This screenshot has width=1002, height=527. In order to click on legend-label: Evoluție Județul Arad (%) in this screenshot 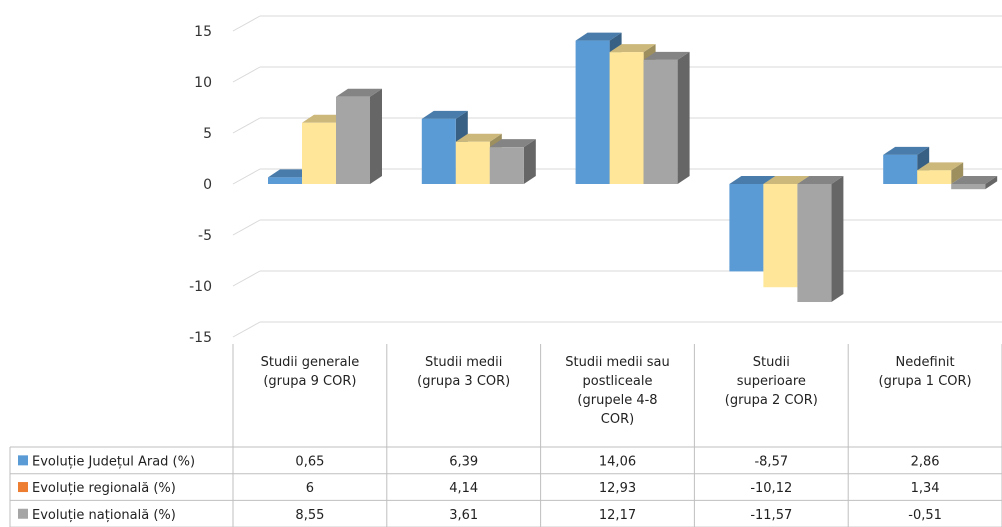, I will do `click(113, 461)`.